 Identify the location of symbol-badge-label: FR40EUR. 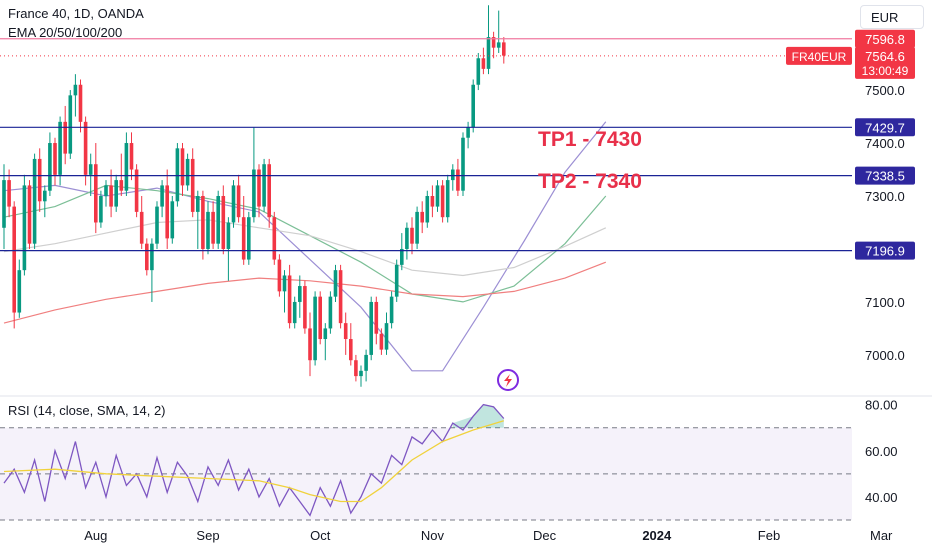
(819, 57).